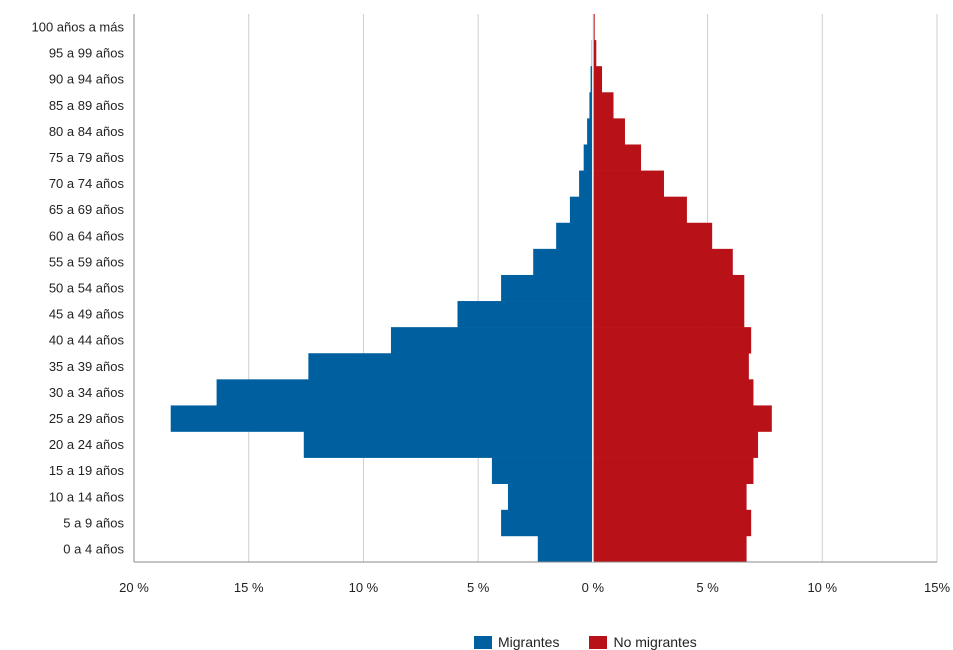 The image size is (953, 650). I want to click on legend-item-no-migrantes: No migrantes, so click(643, 642).